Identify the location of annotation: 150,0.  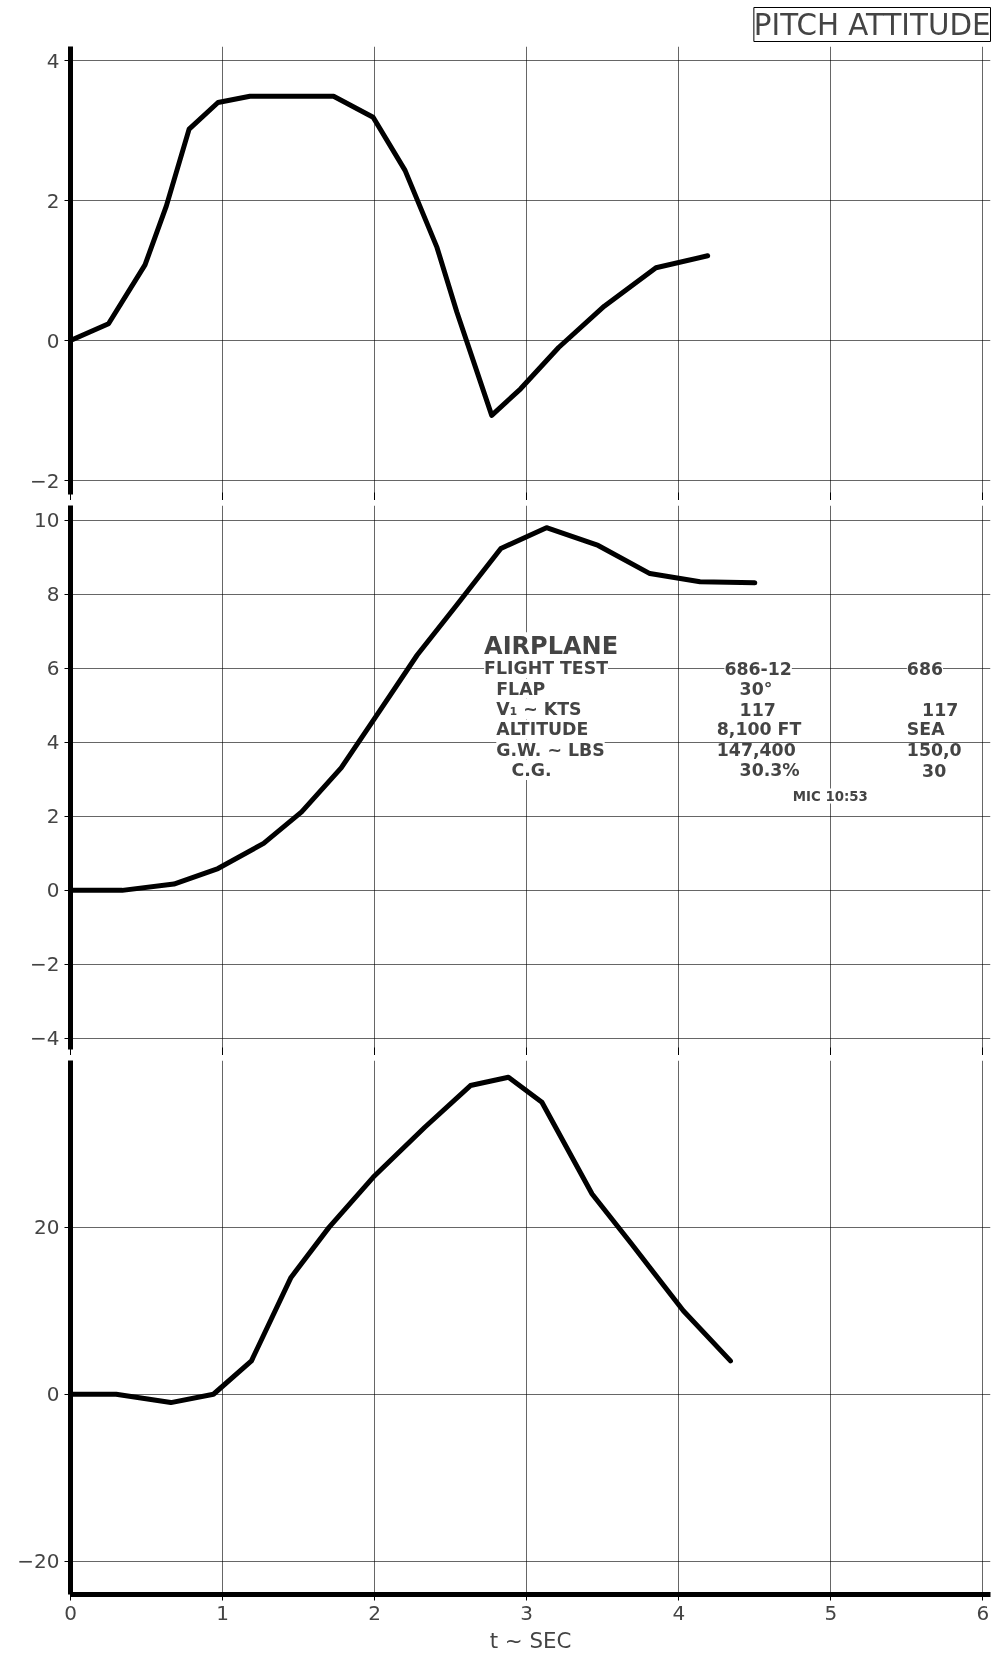
(934, 750).